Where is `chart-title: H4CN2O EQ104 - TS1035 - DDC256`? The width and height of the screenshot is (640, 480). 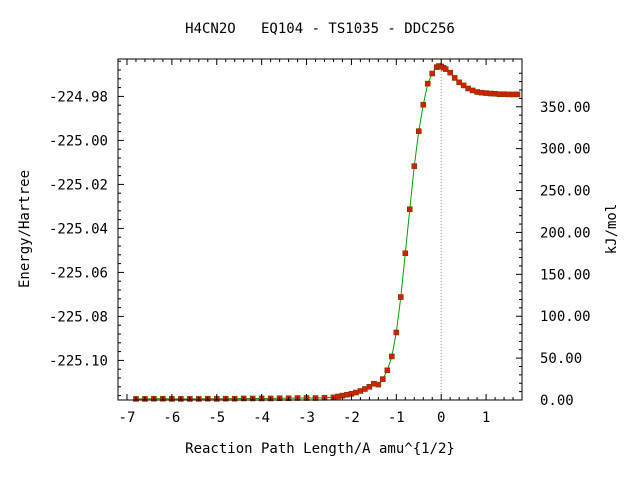 chart-title: H4CN2O EQ104 - TS1035 - DDC256 is located at coordinates (320, 29).